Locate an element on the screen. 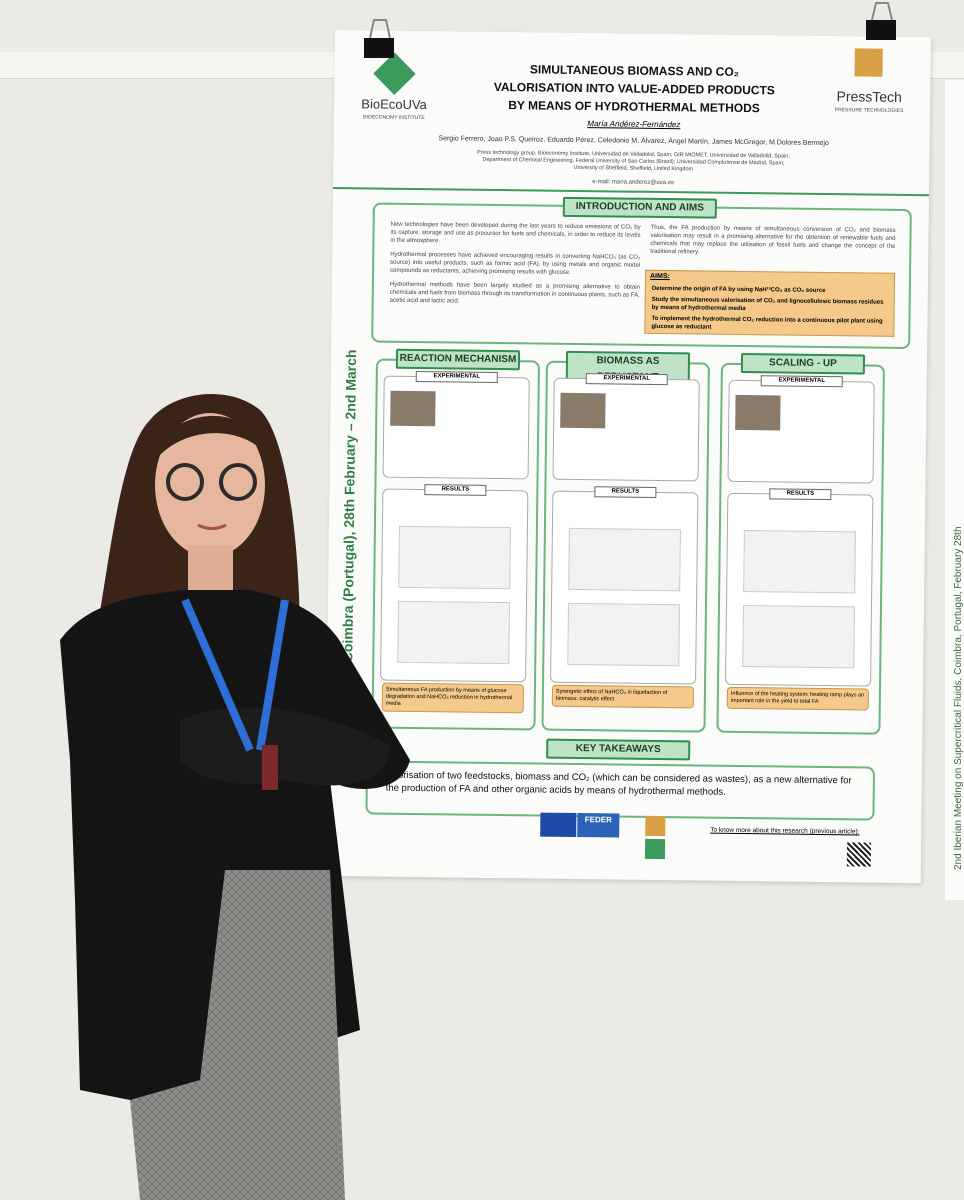 This screenshot has height=1200, width=964. clip-right is located at coordinates (881, 21).